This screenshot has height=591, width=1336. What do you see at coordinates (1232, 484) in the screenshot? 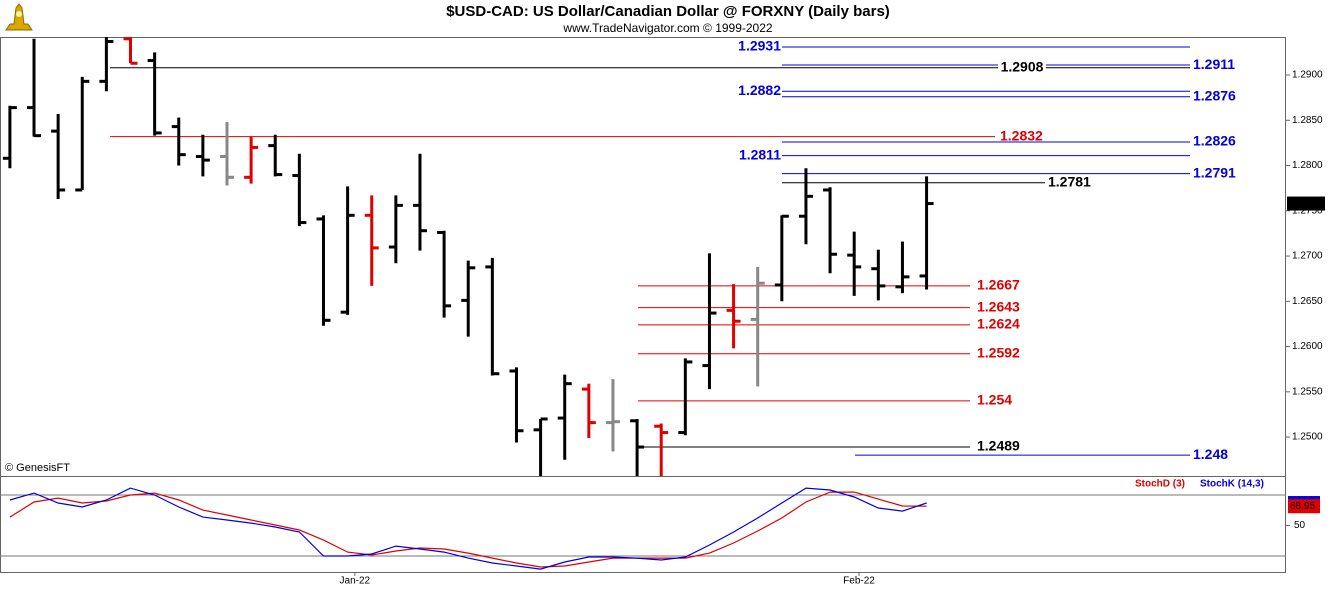
I see `legend-entry: StochK (14,3)` at bounding box center [1232, 484].